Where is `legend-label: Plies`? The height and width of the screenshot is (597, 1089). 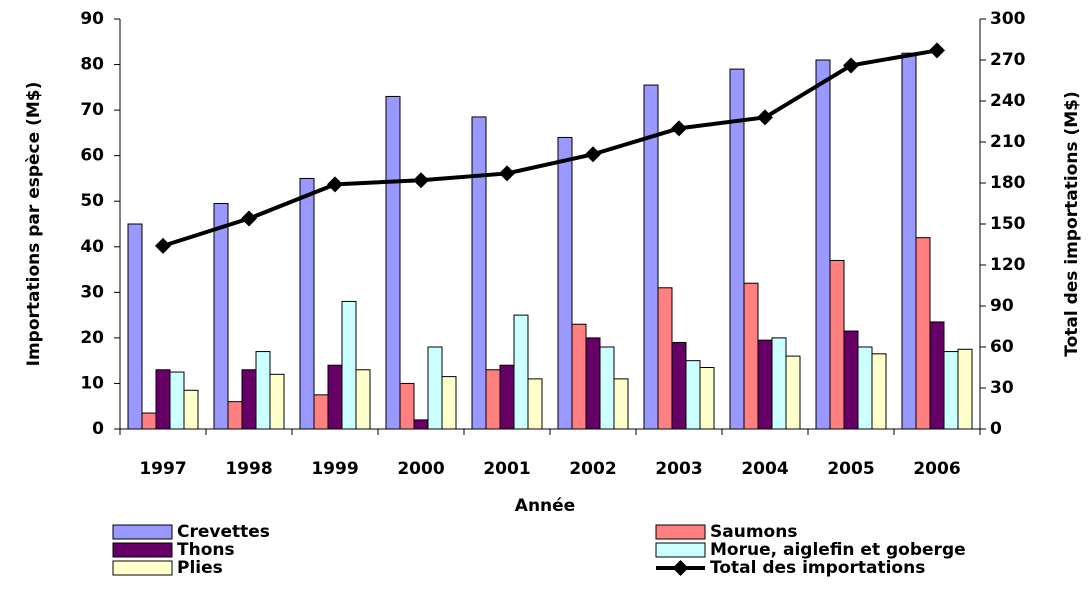 legend-label: Plies is located at coordinates (200, 568).